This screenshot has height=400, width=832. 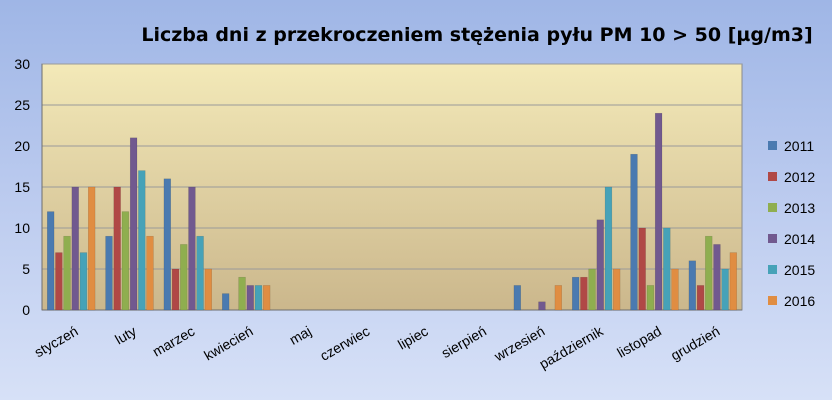 What do you see at coordinates (22, 146) in the screenshot?
I see `y-tick-label: 20` at bounding box center [22, 146].